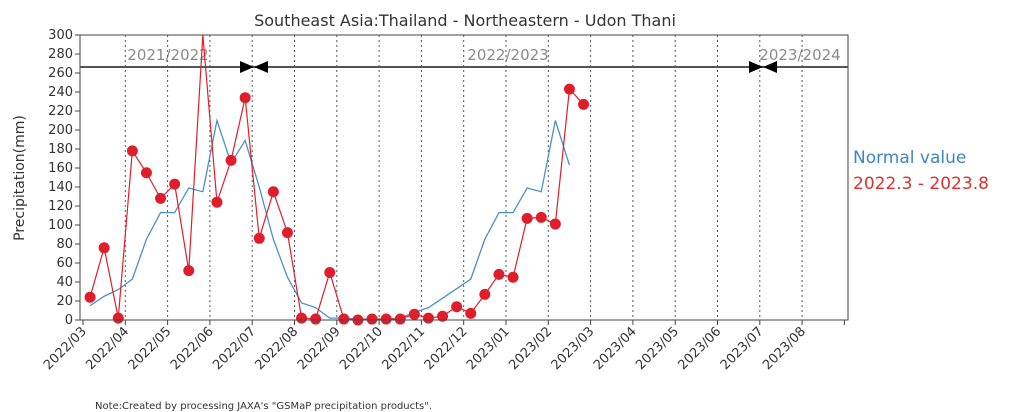  Describe the element at coordinates (64, 263) in the screenshot. I see `y-tick-label: 60` at that location.